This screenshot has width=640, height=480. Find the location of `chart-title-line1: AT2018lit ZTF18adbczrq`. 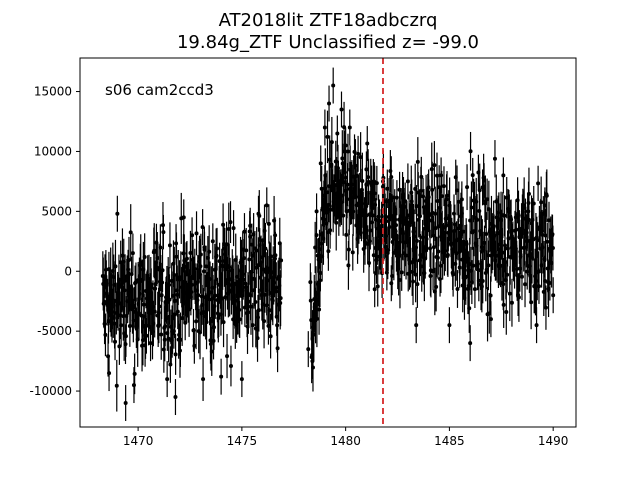

chart-title-line1: AT2018lit ZTF18adbczrq is located at coordinates (328, 20).